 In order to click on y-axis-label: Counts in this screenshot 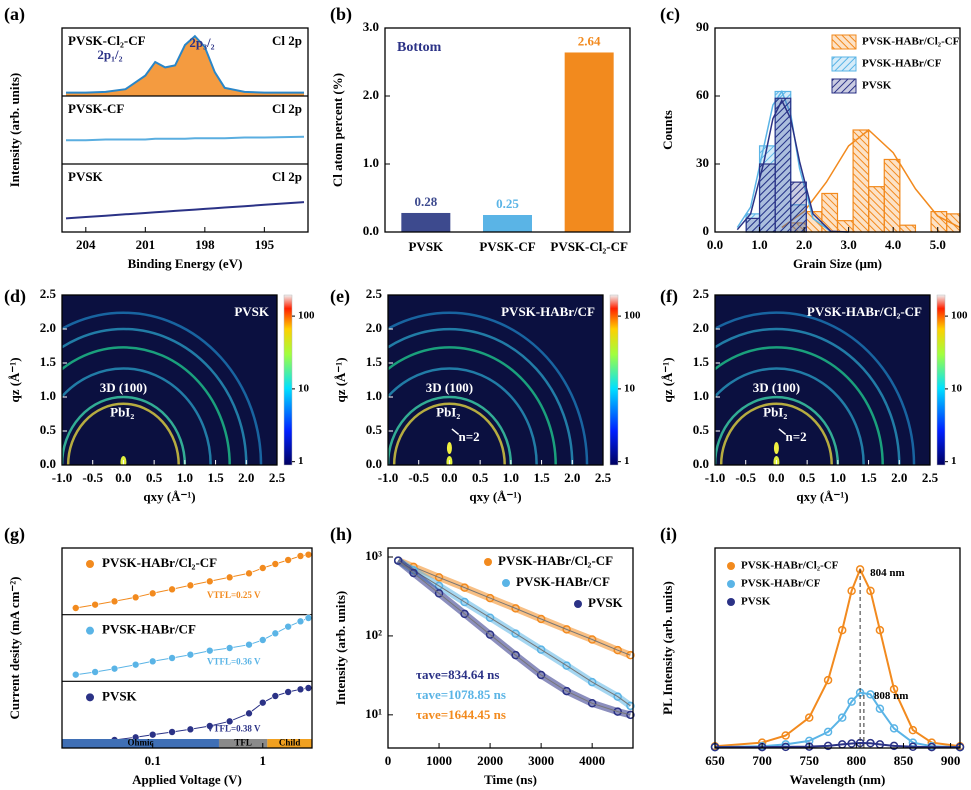, I will do `click(667, 130)`.